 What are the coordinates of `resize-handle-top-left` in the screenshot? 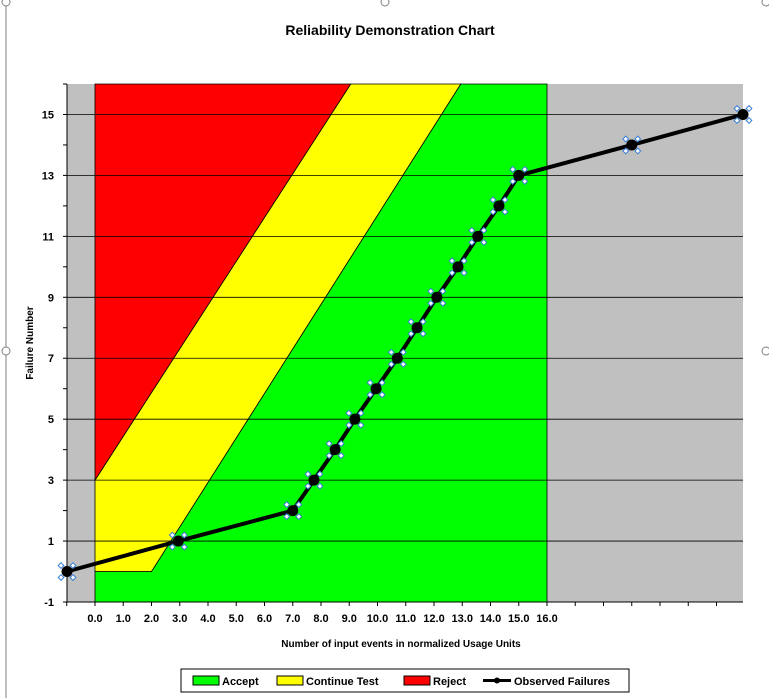 It's located at (6, 3).